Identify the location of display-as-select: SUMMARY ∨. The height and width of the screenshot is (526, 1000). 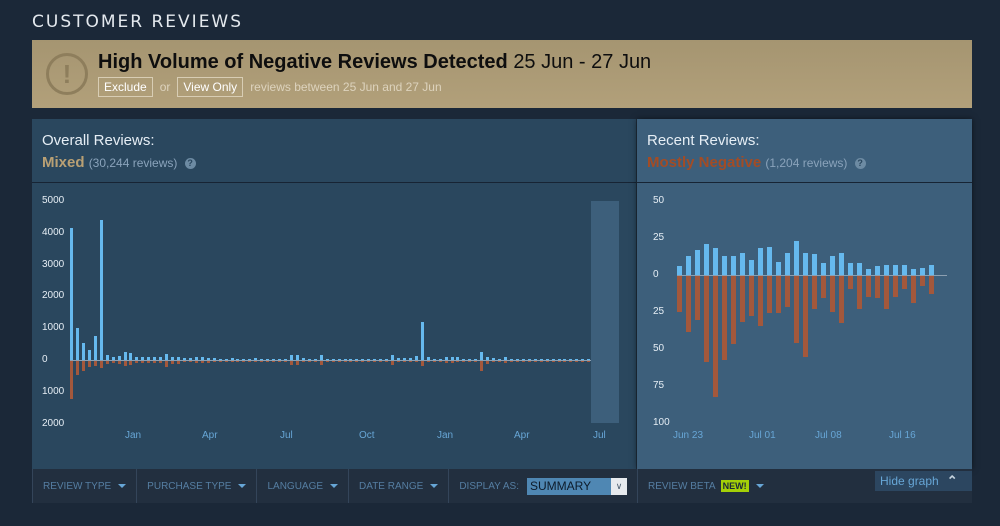
(577, 486).